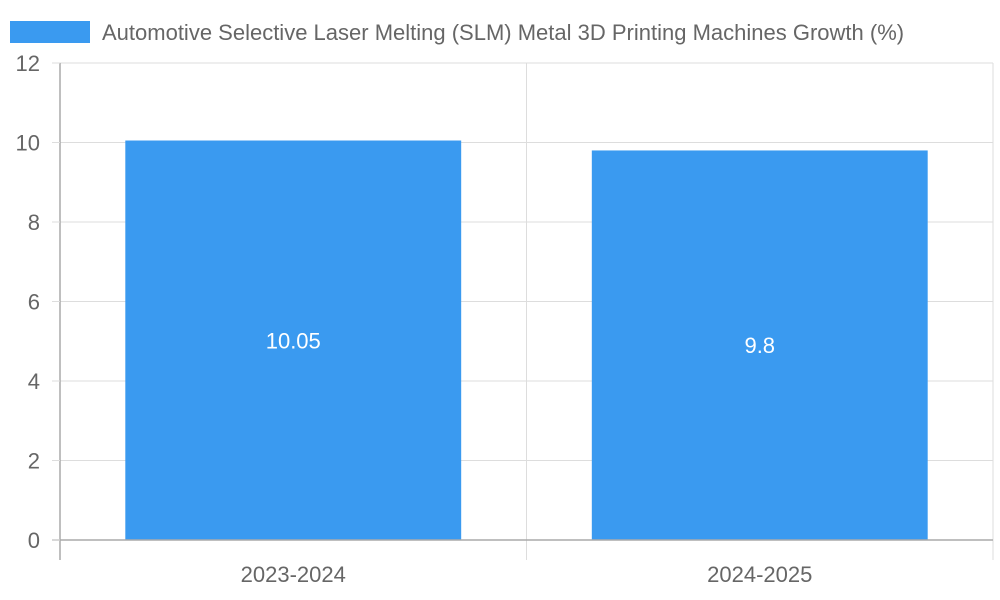  I want to click on y-tick-label: 12, so click(28, 63).